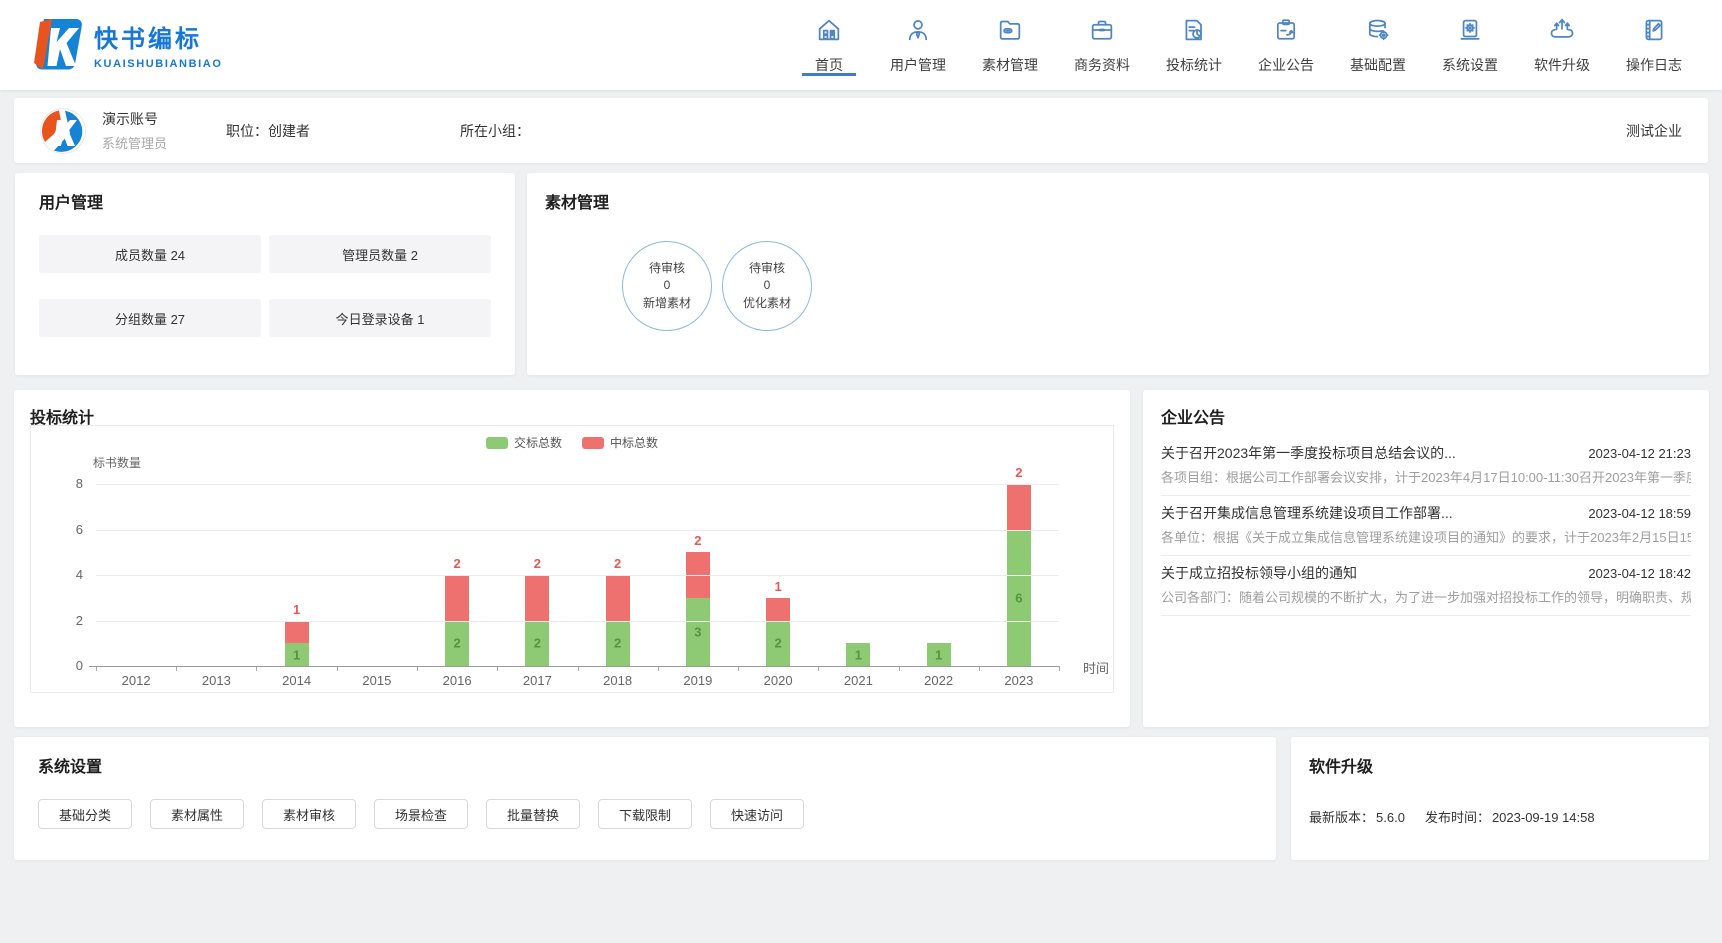 The height and width of the screenshot is (943, 1722). What do you see at coordinates (766, 267) in the screenshot?
I see `circle-status: 待审核` at bounding box center [766, 267].